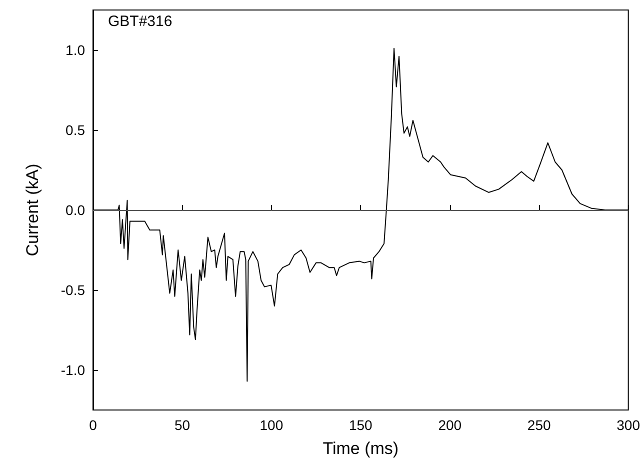 The width and height of the screenshot is (643, 468). I want to click on x-axis-title: Time (ms), so click(360, 448).